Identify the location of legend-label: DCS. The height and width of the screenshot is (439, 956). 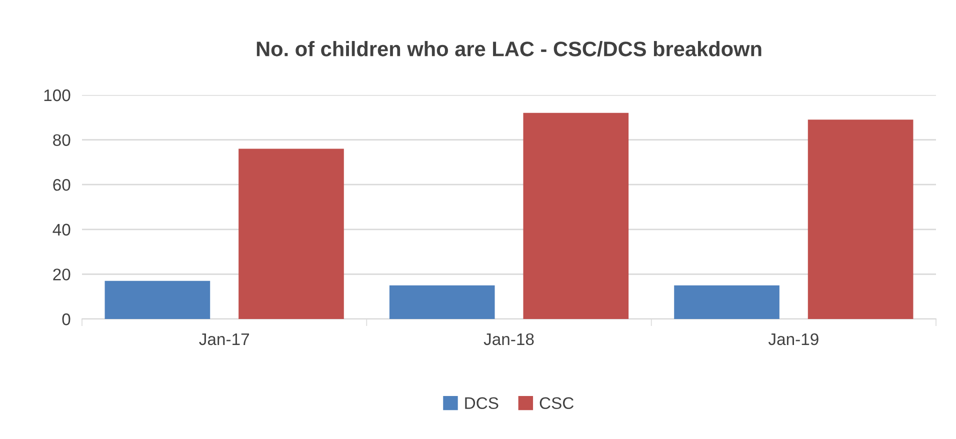
(481, 403).